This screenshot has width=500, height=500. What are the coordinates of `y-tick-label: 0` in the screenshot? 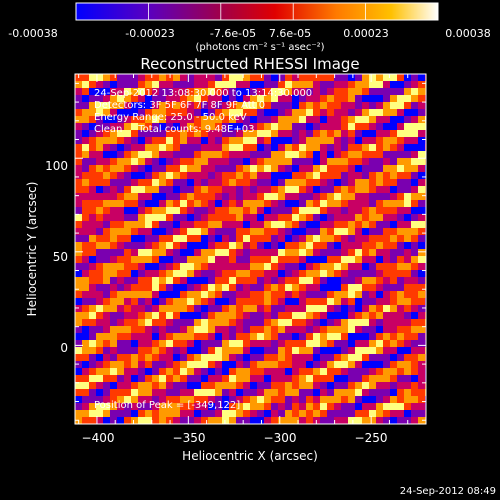 It's located at (64, 348).